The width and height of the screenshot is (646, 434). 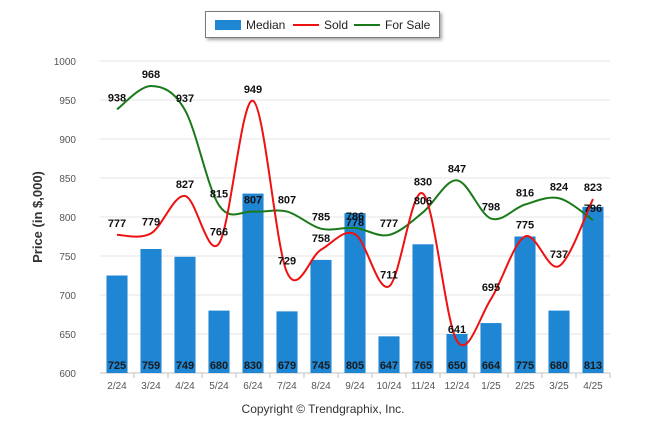 What do you see at coordinates (67, 140) in the screenshot?
I see `y-tick-label: 900` at bounding box center [67, 140].